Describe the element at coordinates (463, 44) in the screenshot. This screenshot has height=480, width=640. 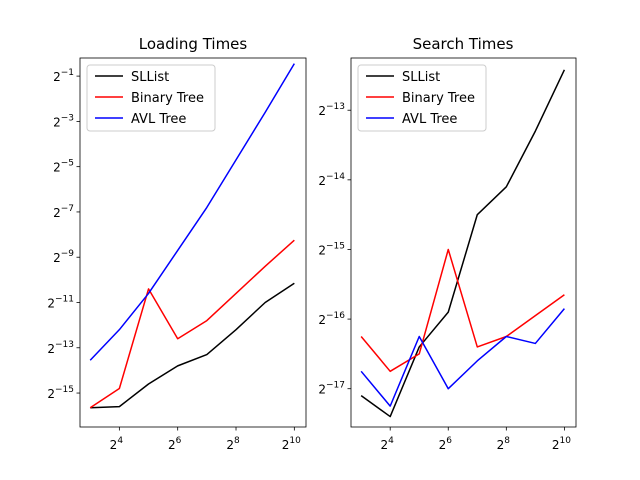
I see `chart-title: Search Times` at that location.